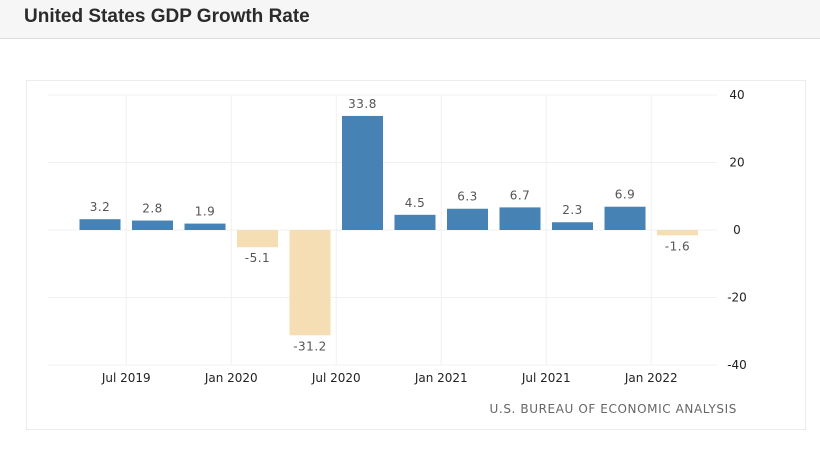  What do you see at coordinates (205, 212) in the screenshot?
I see `data-label: 1.9` at bounding box center [205, 212].